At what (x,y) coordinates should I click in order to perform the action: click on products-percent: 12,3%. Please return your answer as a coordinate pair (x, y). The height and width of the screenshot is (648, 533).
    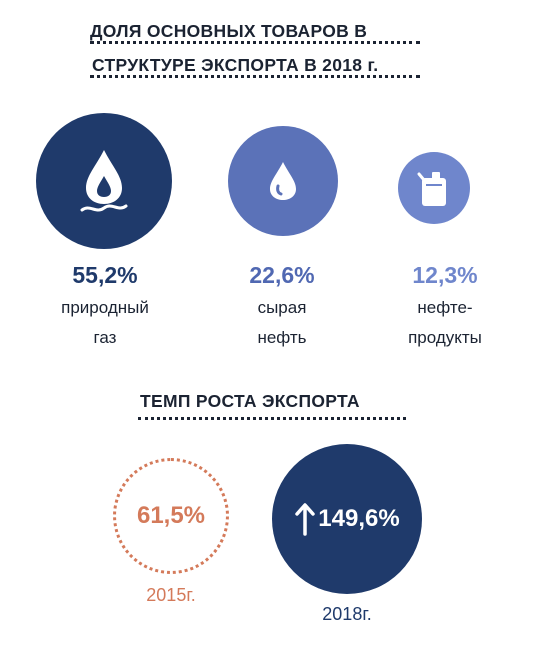
    Looking at the image, I should click on (445, 275).